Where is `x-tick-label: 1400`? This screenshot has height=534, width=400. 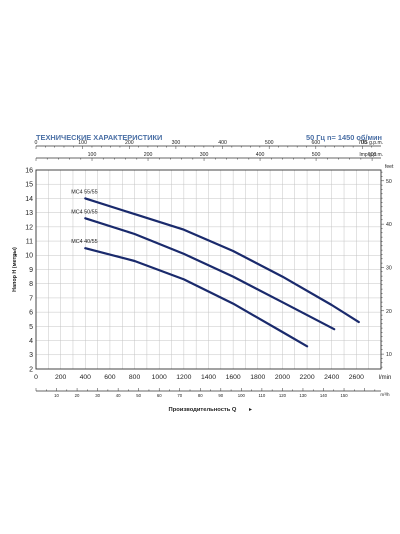
x-tick-label: 1400 is located at coordinates (208, 377).